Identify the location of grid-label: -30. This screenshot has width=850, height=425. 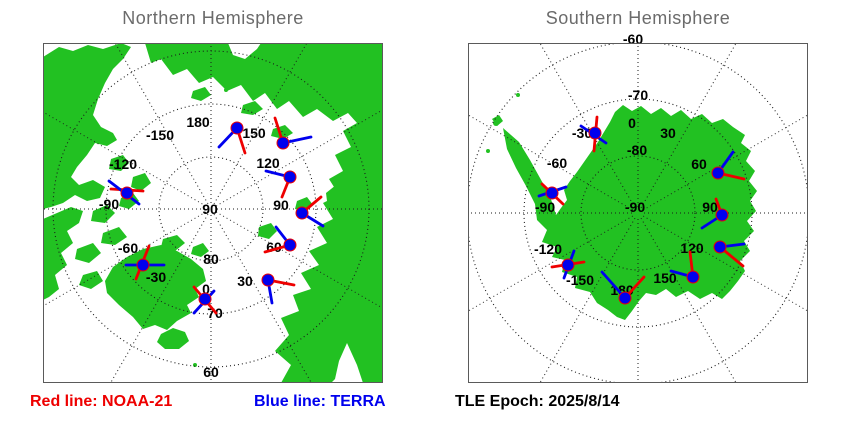
(156, 277).